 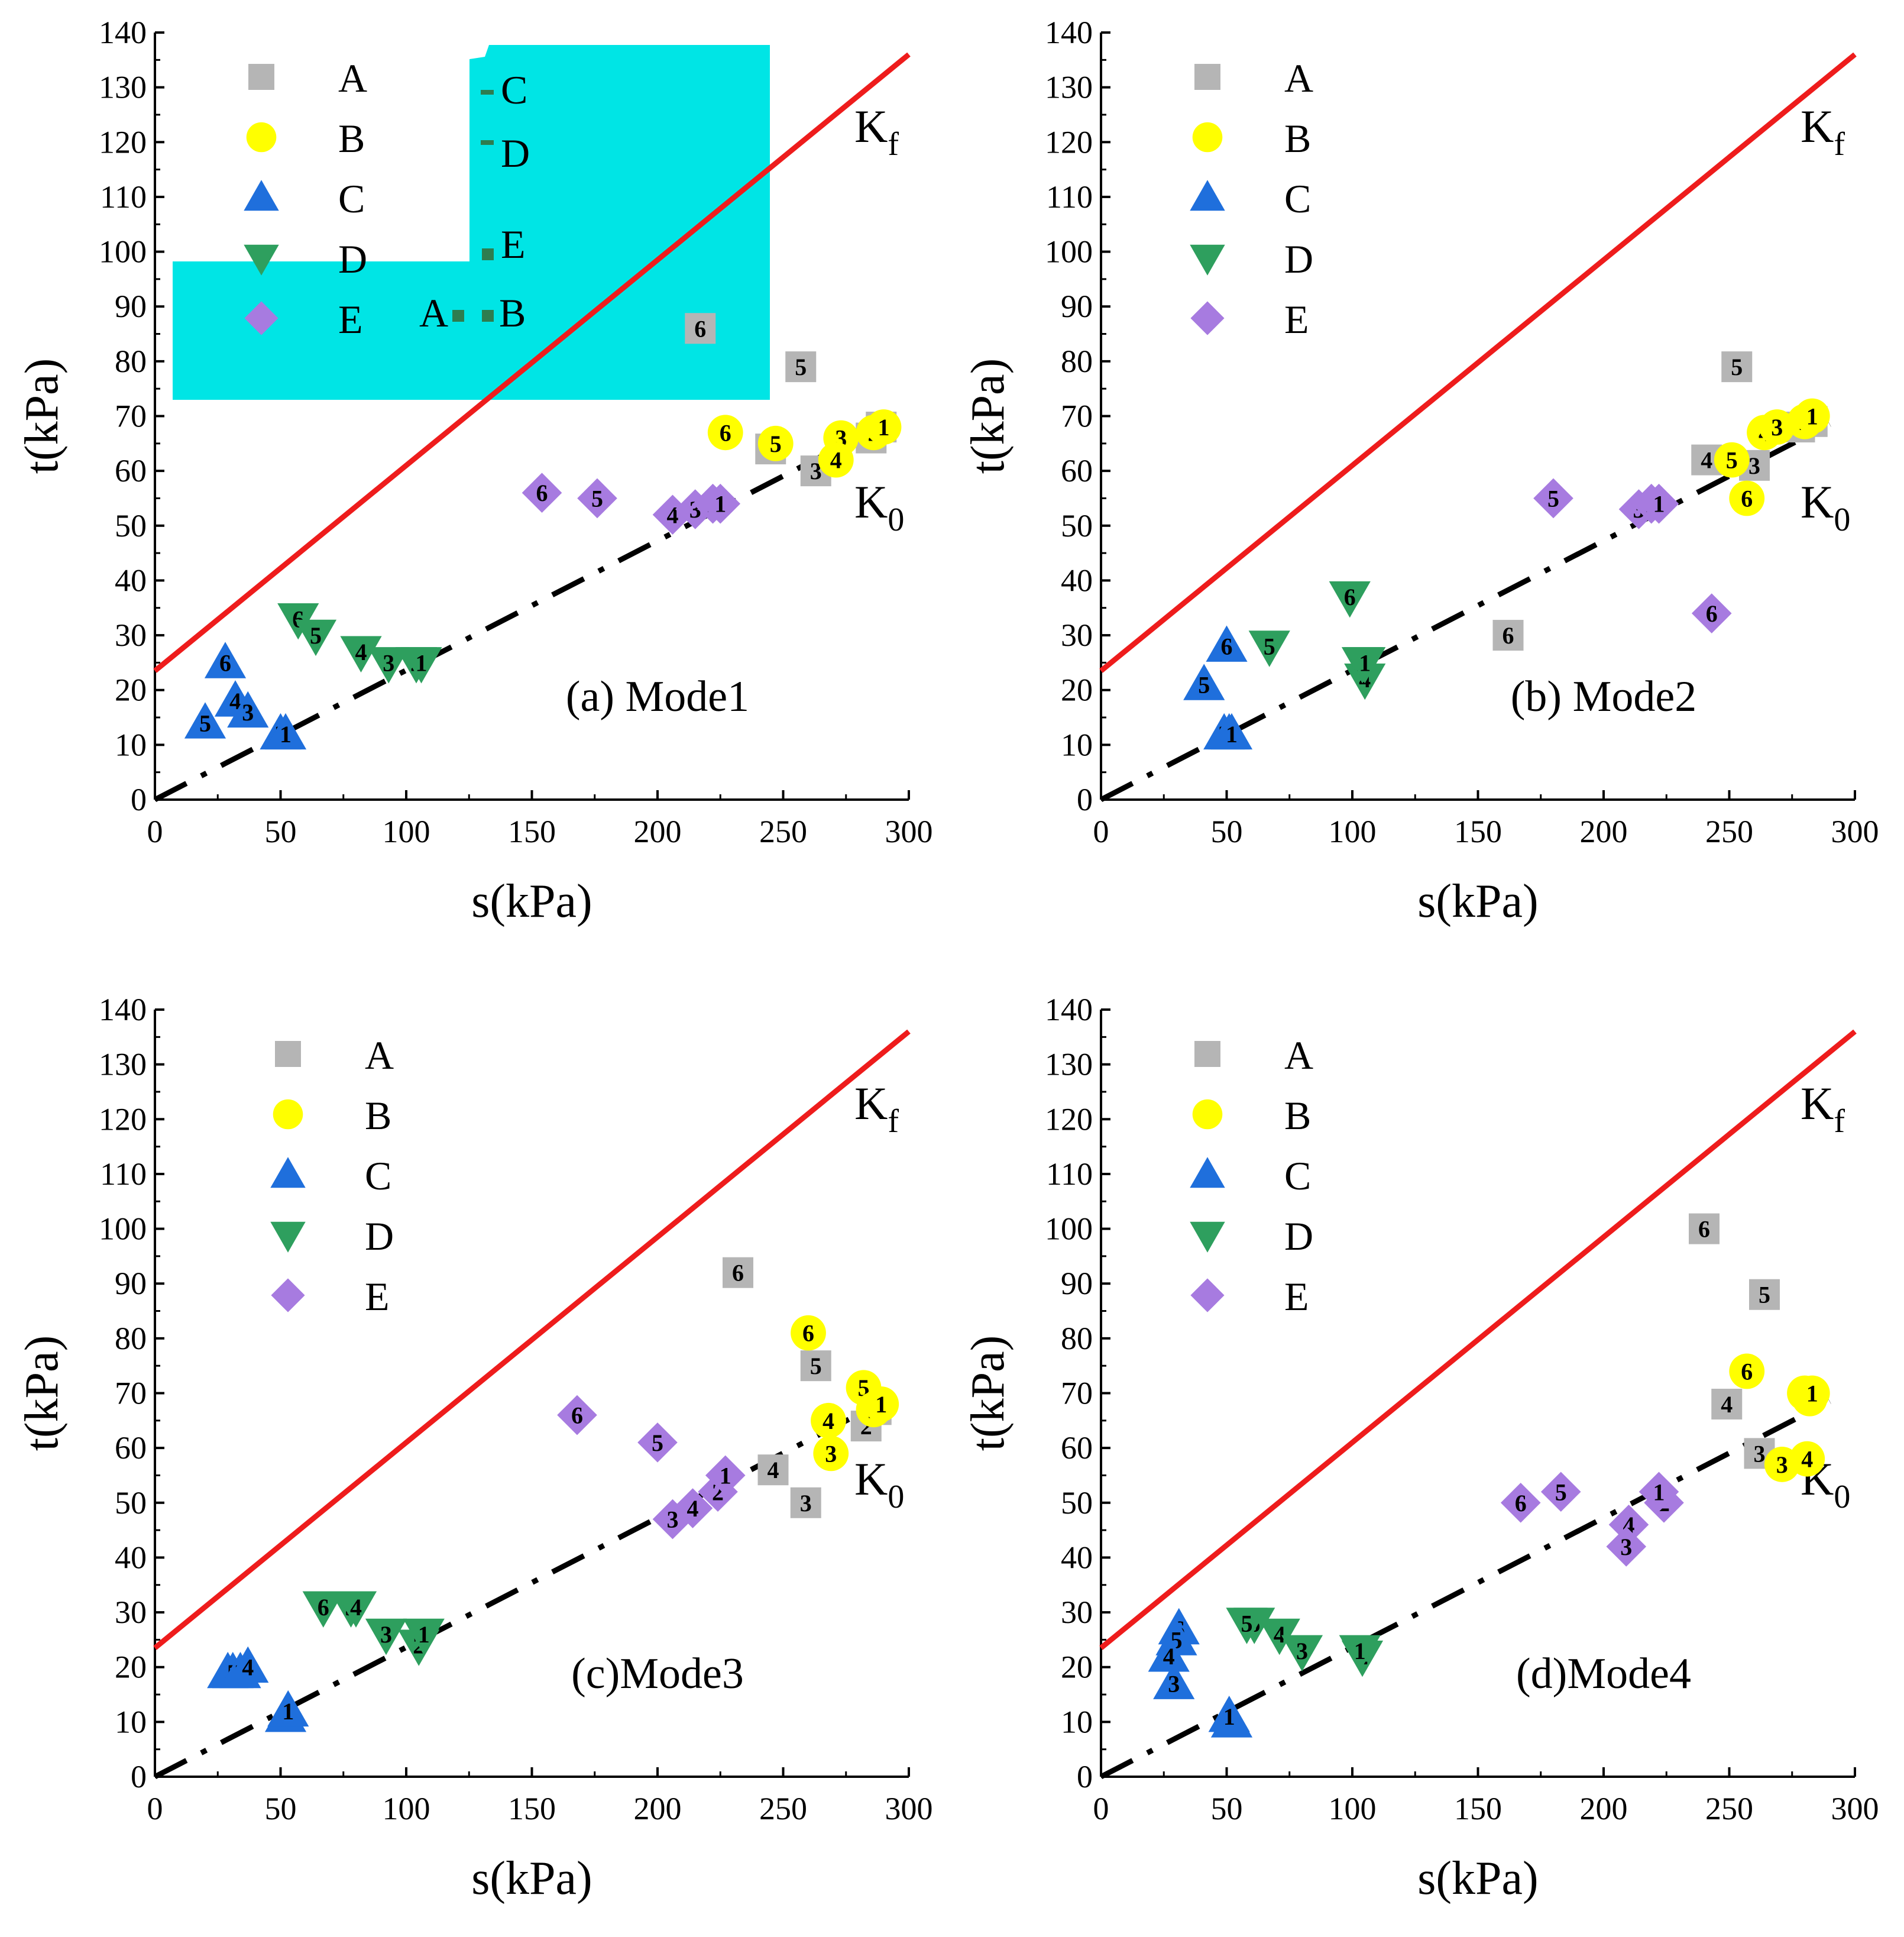 I want to click on kf-line, so click(x=1478, y=1339).